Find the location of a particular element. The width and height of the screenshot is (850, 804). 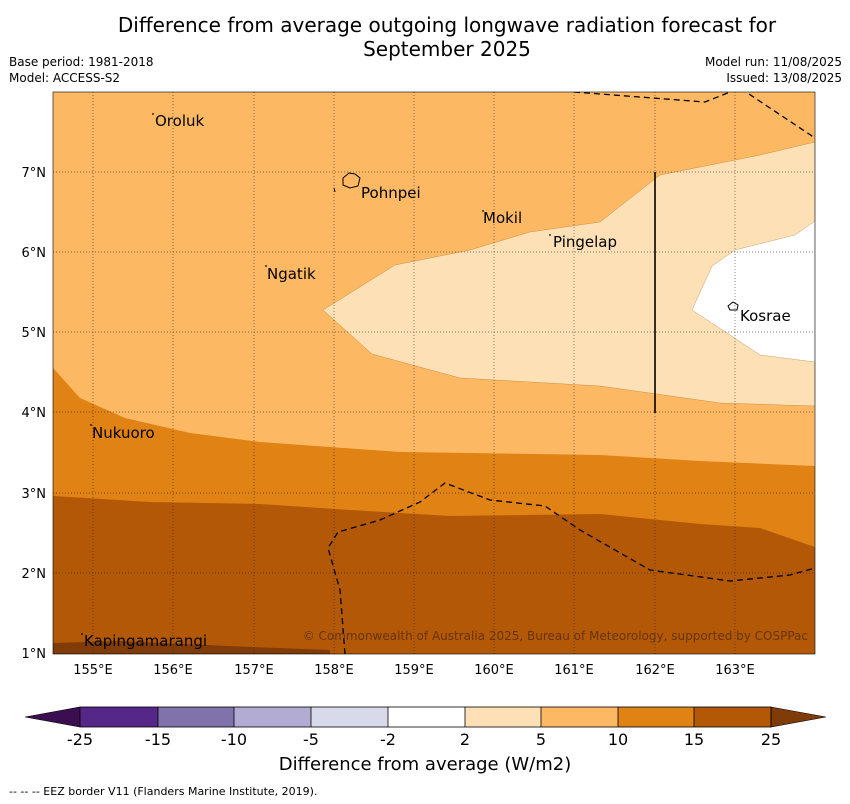

y-axis-ticks: 1°N 2°N 3°N 4°N 5°N 6°N 7°N is located at coordinates (34, 414).